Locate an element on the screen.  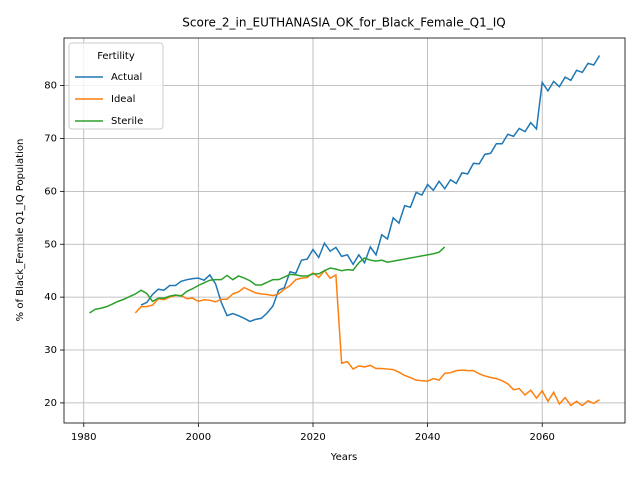
y-tick-label: 20 is located at coordinates (50, 403).